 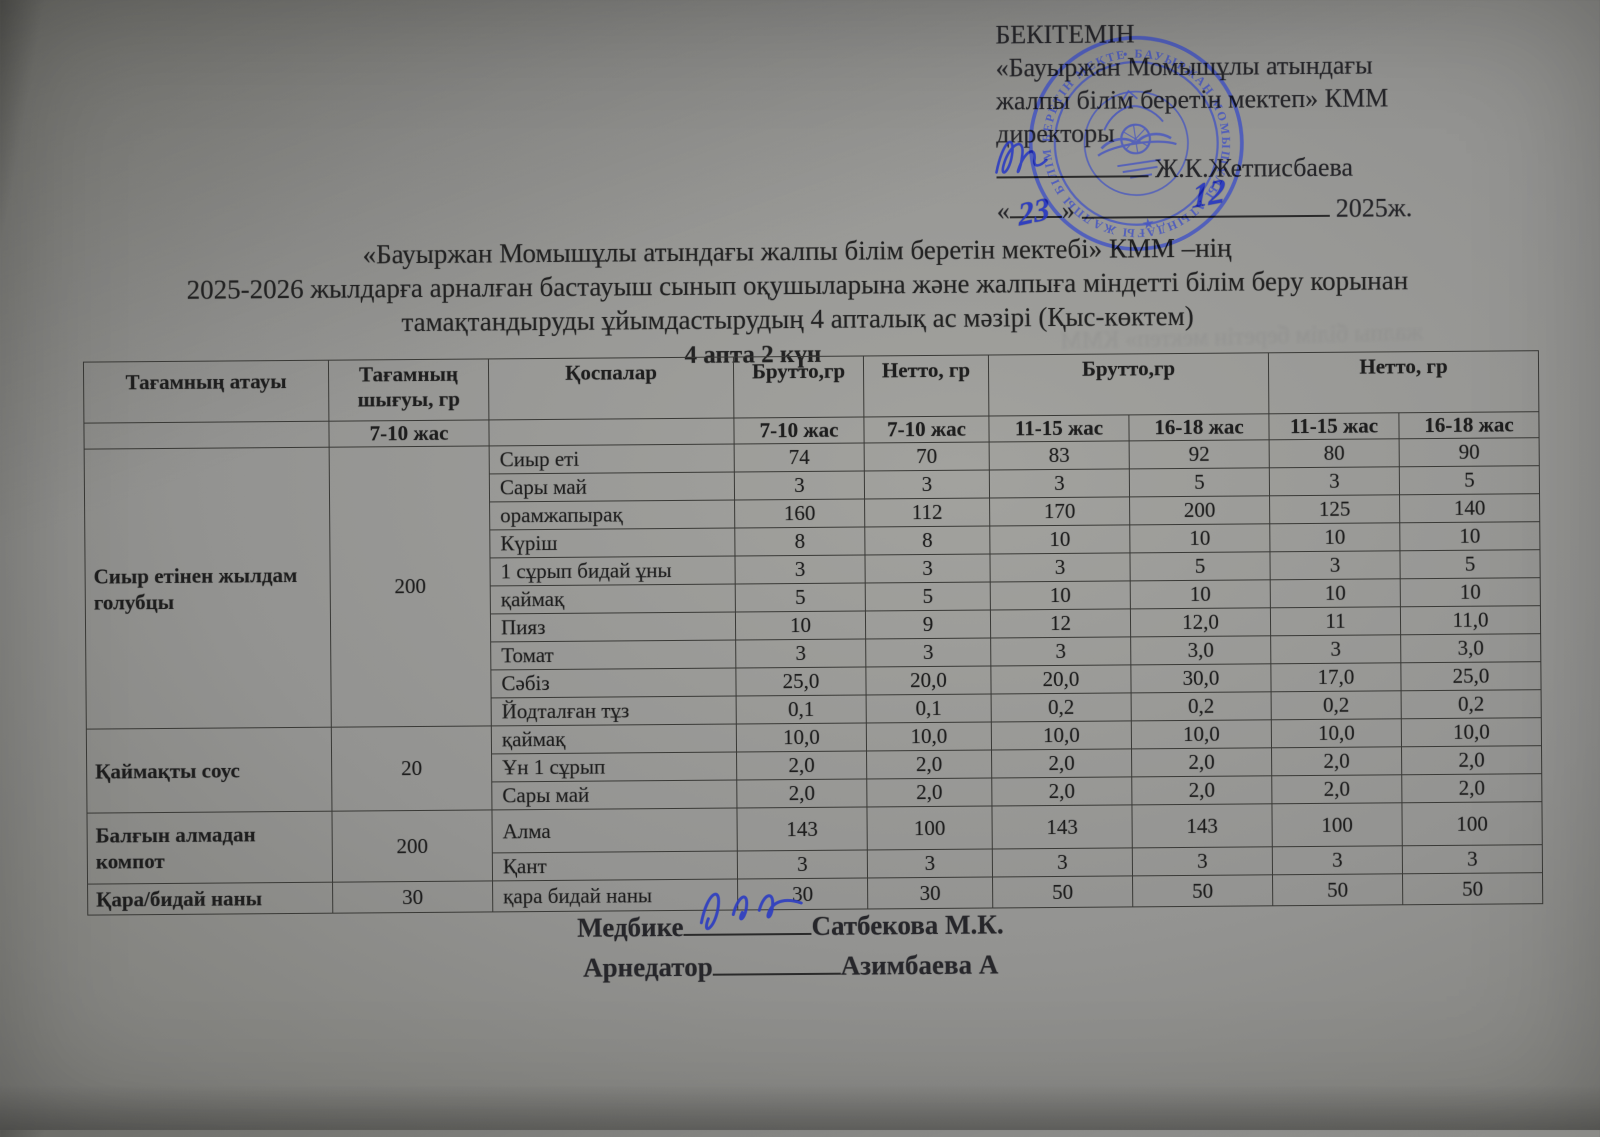 What do you see at coordinates (1335, 621) in the screenshot?
I see `value-cell: 11` at bounding box center [1335, 621].